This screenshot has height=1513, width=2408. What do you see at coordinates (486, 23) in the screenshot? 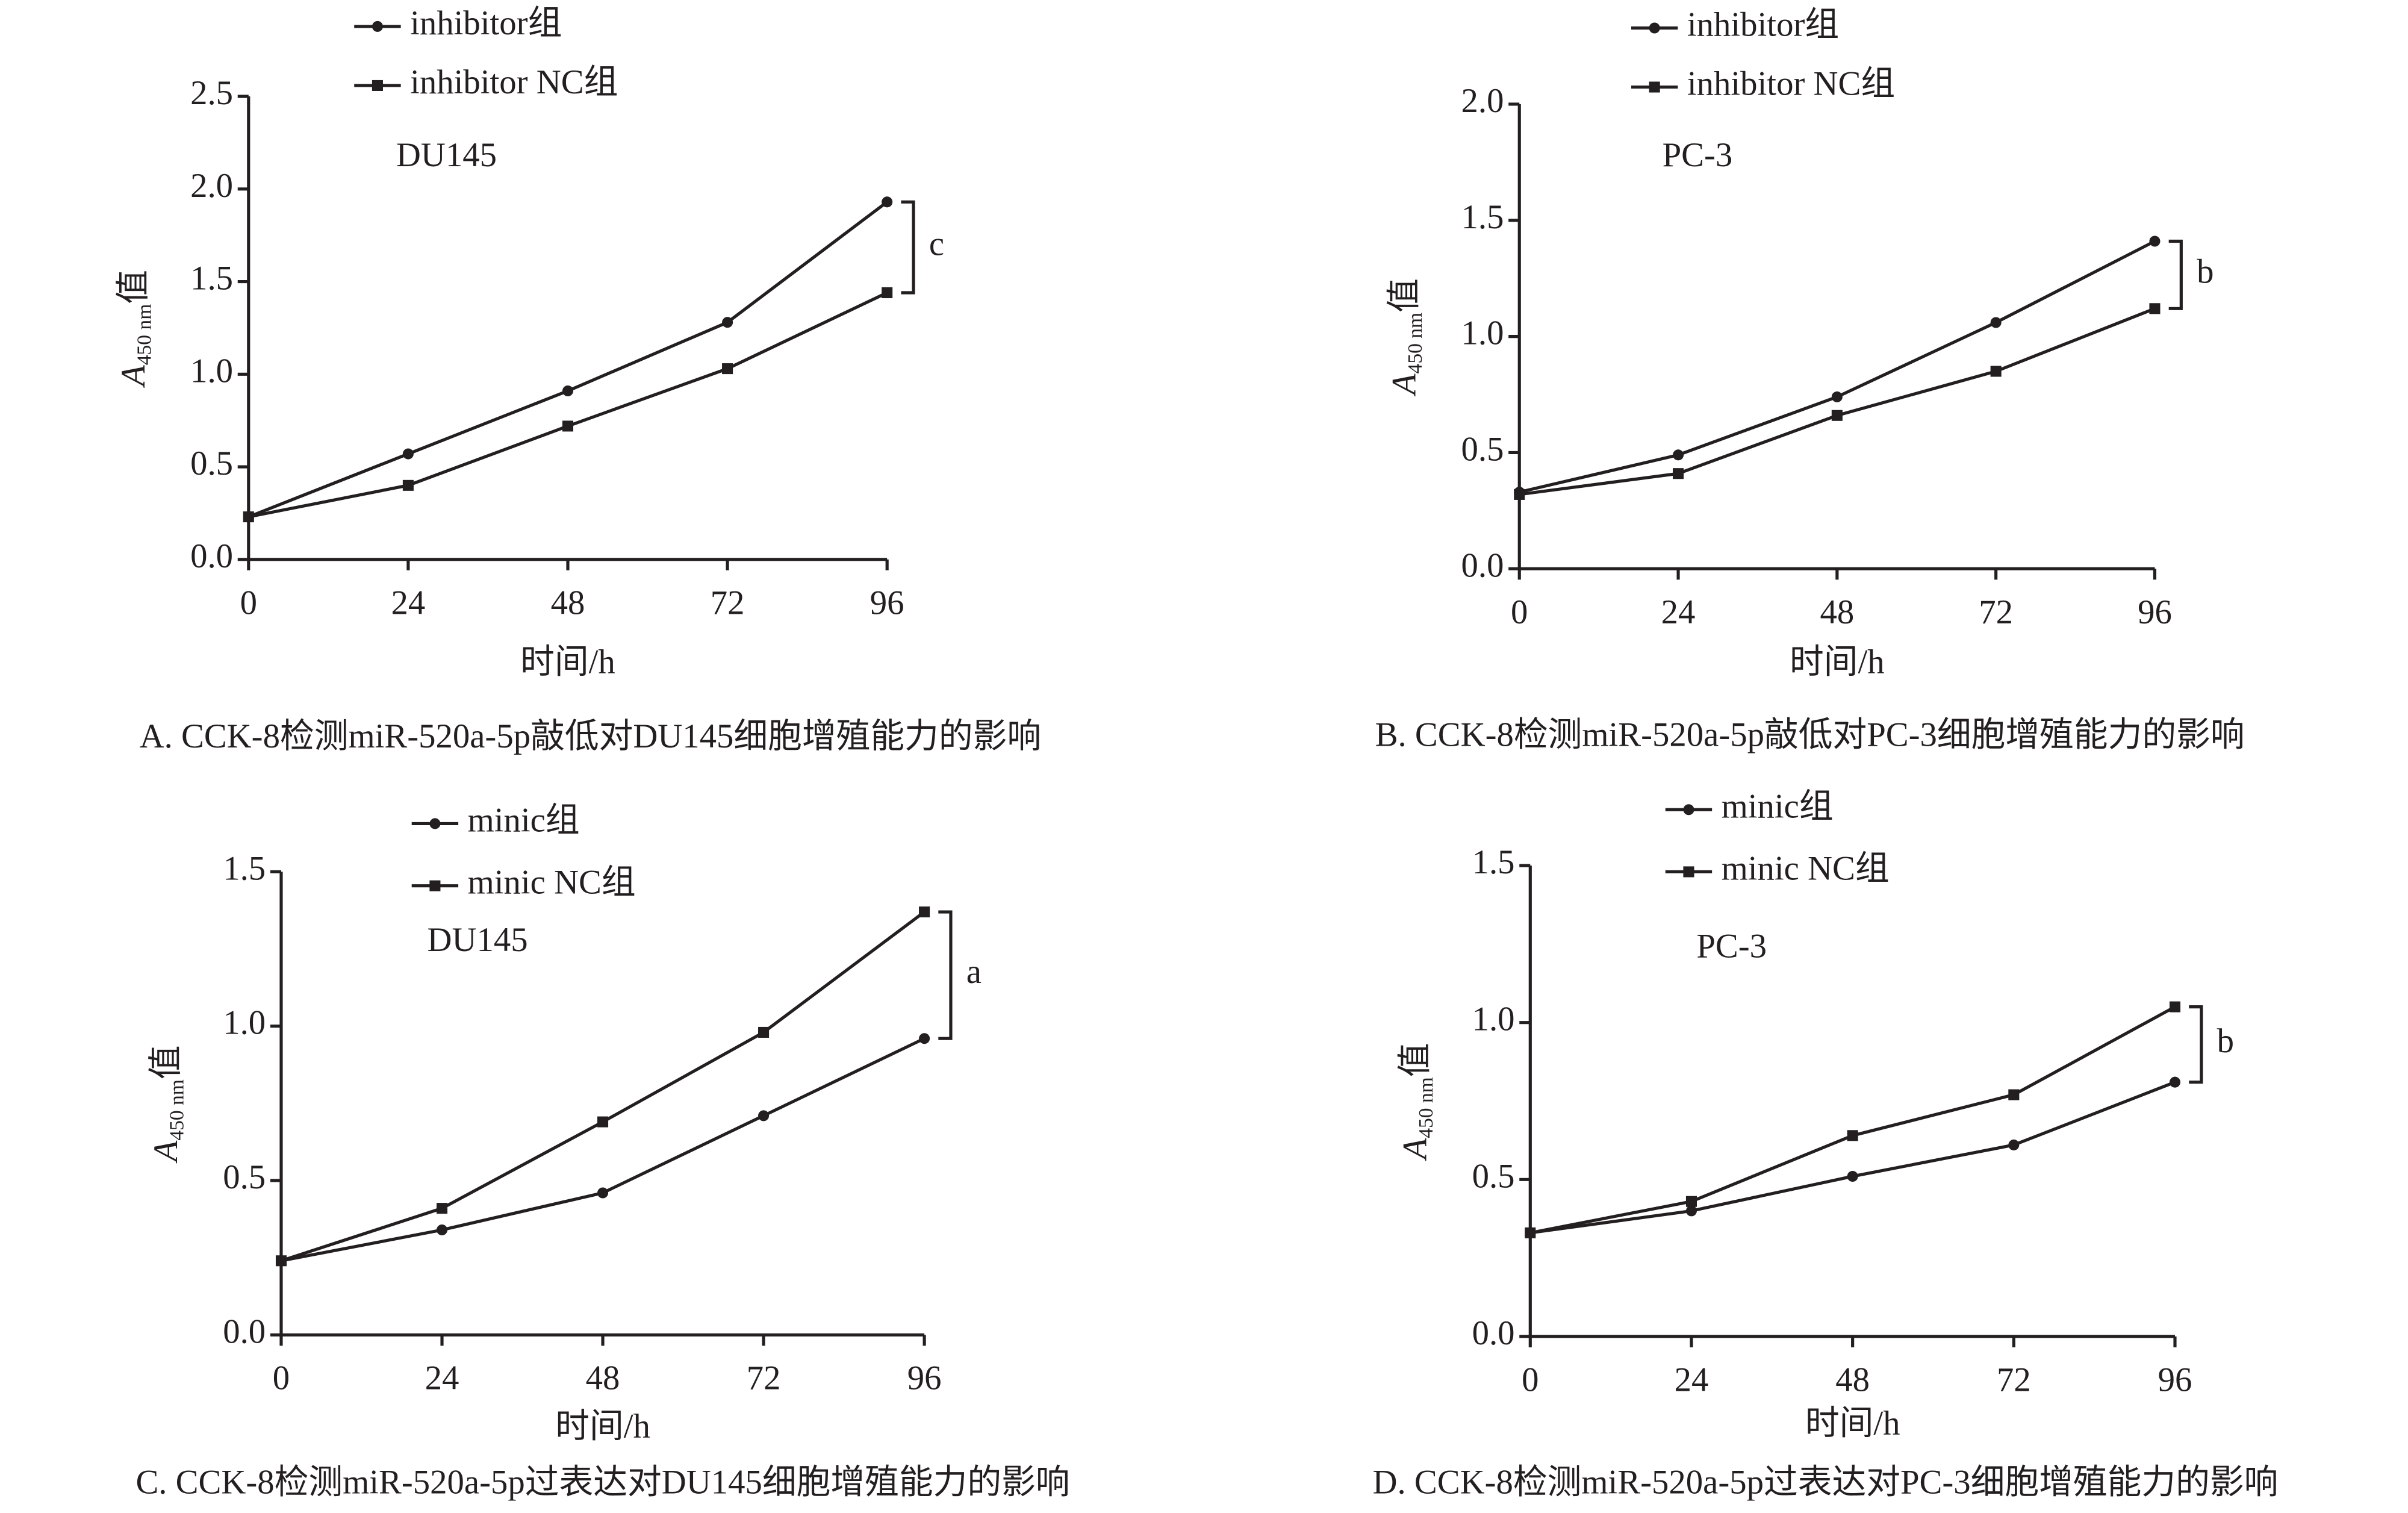
I see `legend-label: inhibitor组` at bounding box center [486, 23].